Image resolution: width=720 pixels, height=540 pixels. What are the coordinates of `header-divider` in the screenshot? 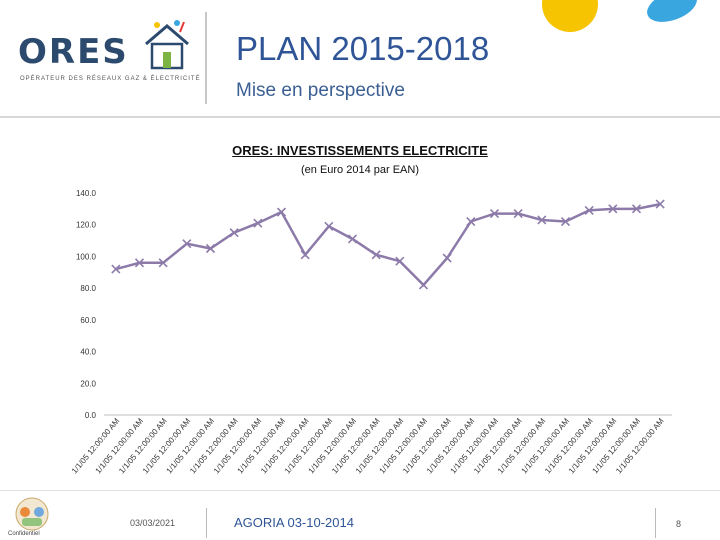 It's located at (206, 58).